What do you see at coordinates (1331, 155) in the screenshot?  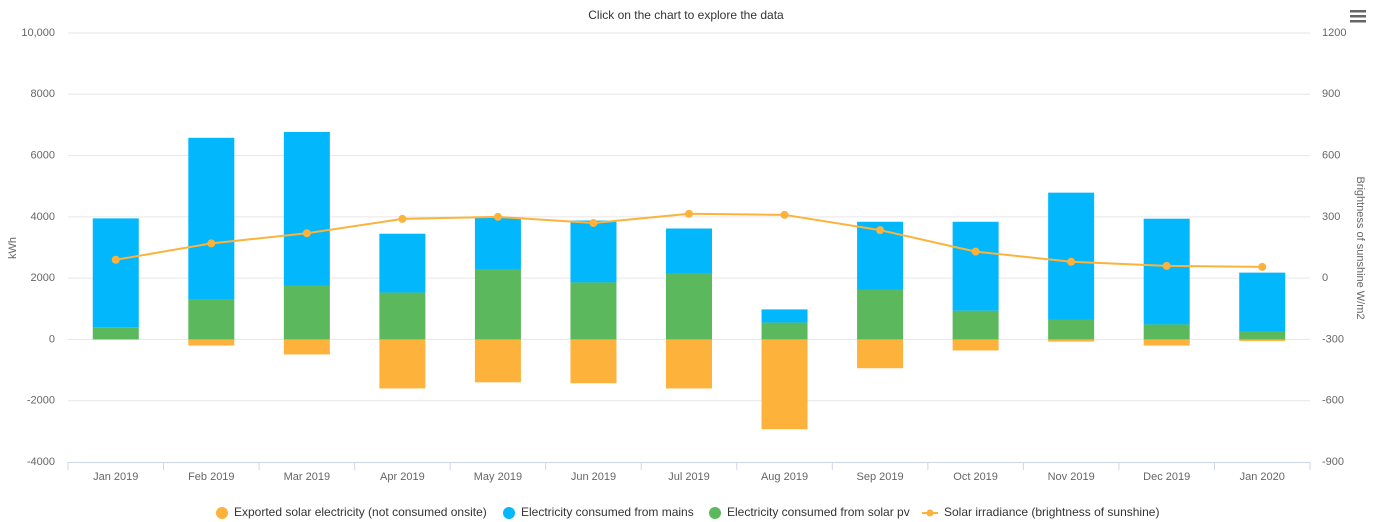 I see `y2-tick-label: 600` at bounding box center [1331, 155].